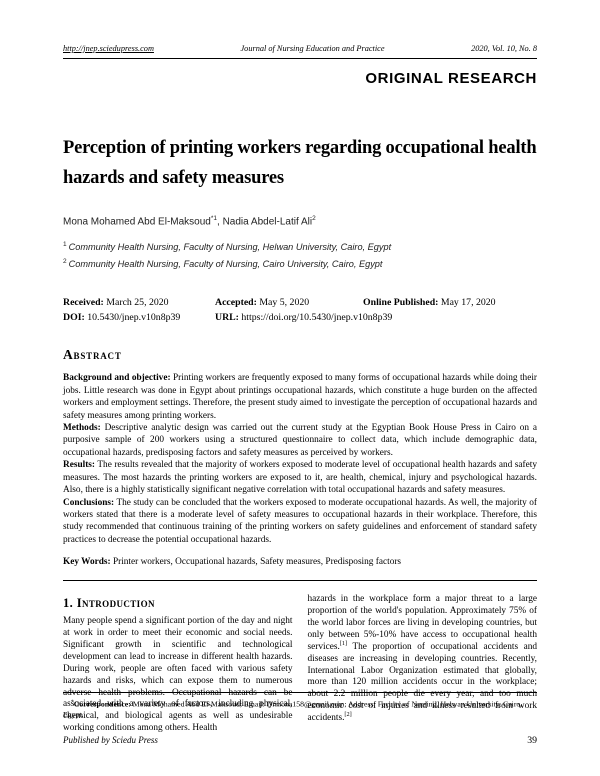  What do you see at coordinates (236, 303) in the screenshot?
I see `accepted-label: Accepted:` at bounding box center [236, 303].